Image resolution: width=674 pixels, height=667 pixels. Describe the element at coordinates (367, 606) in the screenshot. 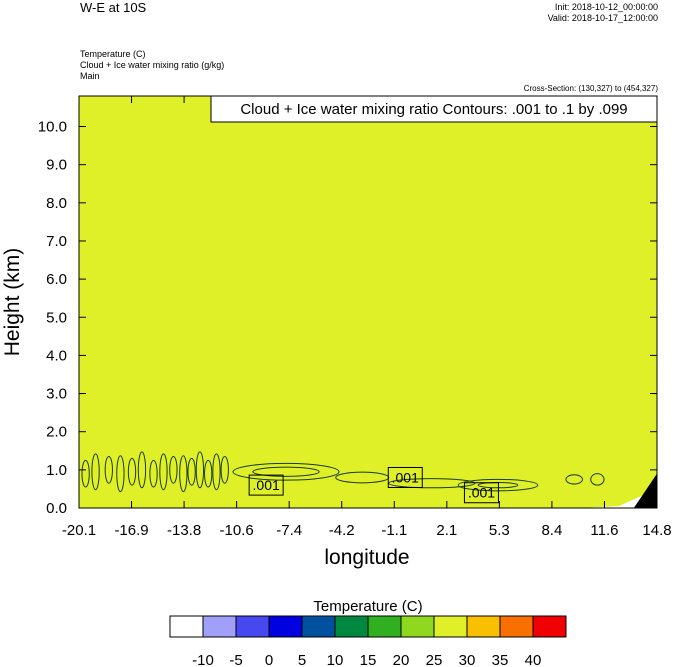

I see `colorbar-title: Temperature (C)` at that location.